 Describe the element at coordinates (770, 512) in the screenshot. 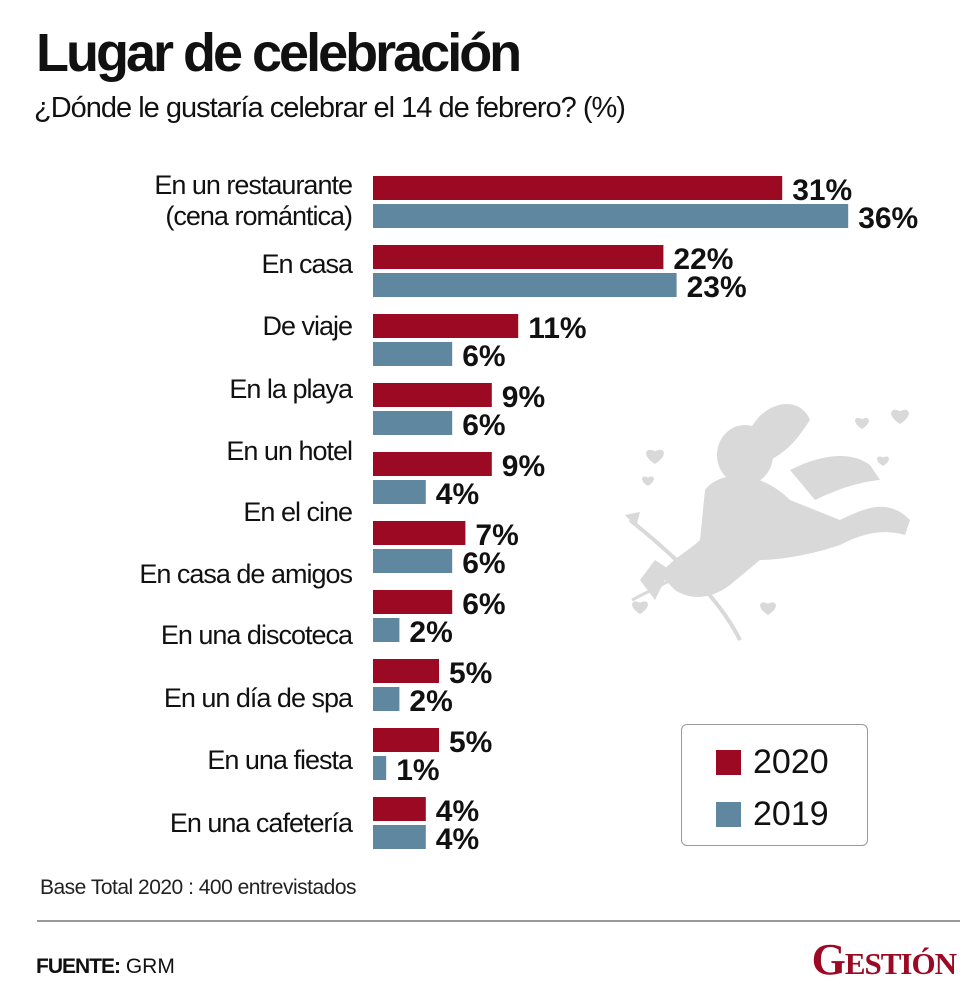

I see `heart-icons` at that location.